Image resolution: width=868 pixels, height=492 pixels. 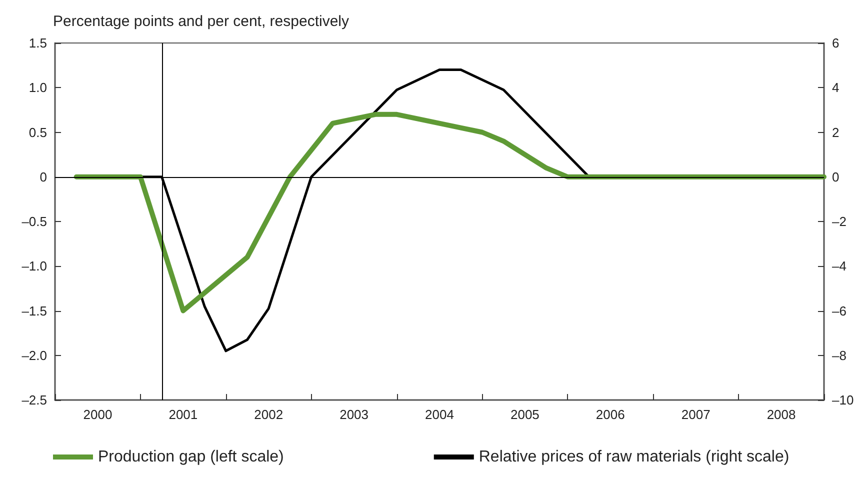 What do you see at coordinates (839, 310) in the screenshot?
I see `y2-tick-label: –6` at bounding box center [839, 310].